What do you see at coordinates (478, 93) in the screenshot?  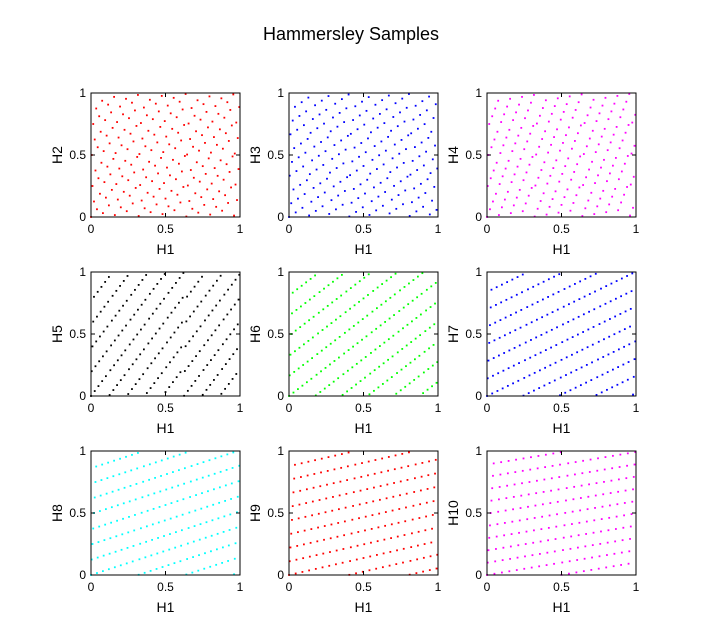 I see `y-tick-label: 1` at bounding box center [478, 93].